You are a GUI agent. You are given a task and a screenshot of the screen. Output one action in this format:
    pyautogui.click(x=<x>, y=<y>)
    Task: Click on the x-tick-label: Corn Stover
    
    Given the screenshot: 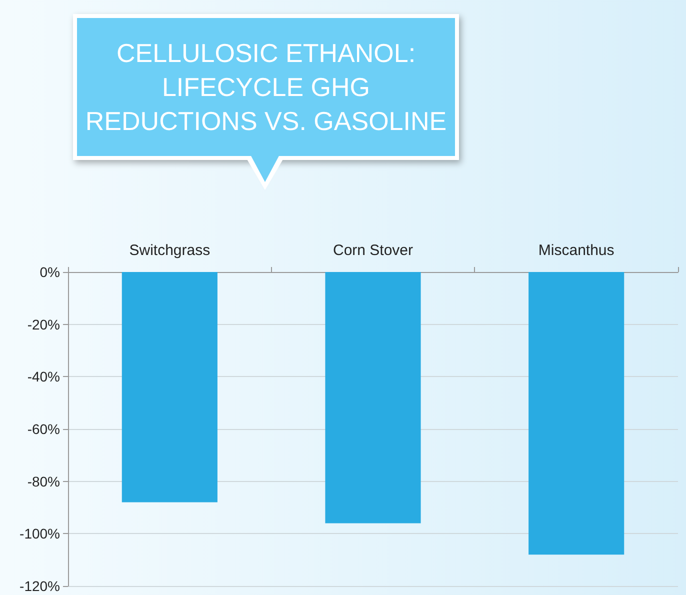 What is the action you would take?
    pyautogui.click(x=373, y=250)
    